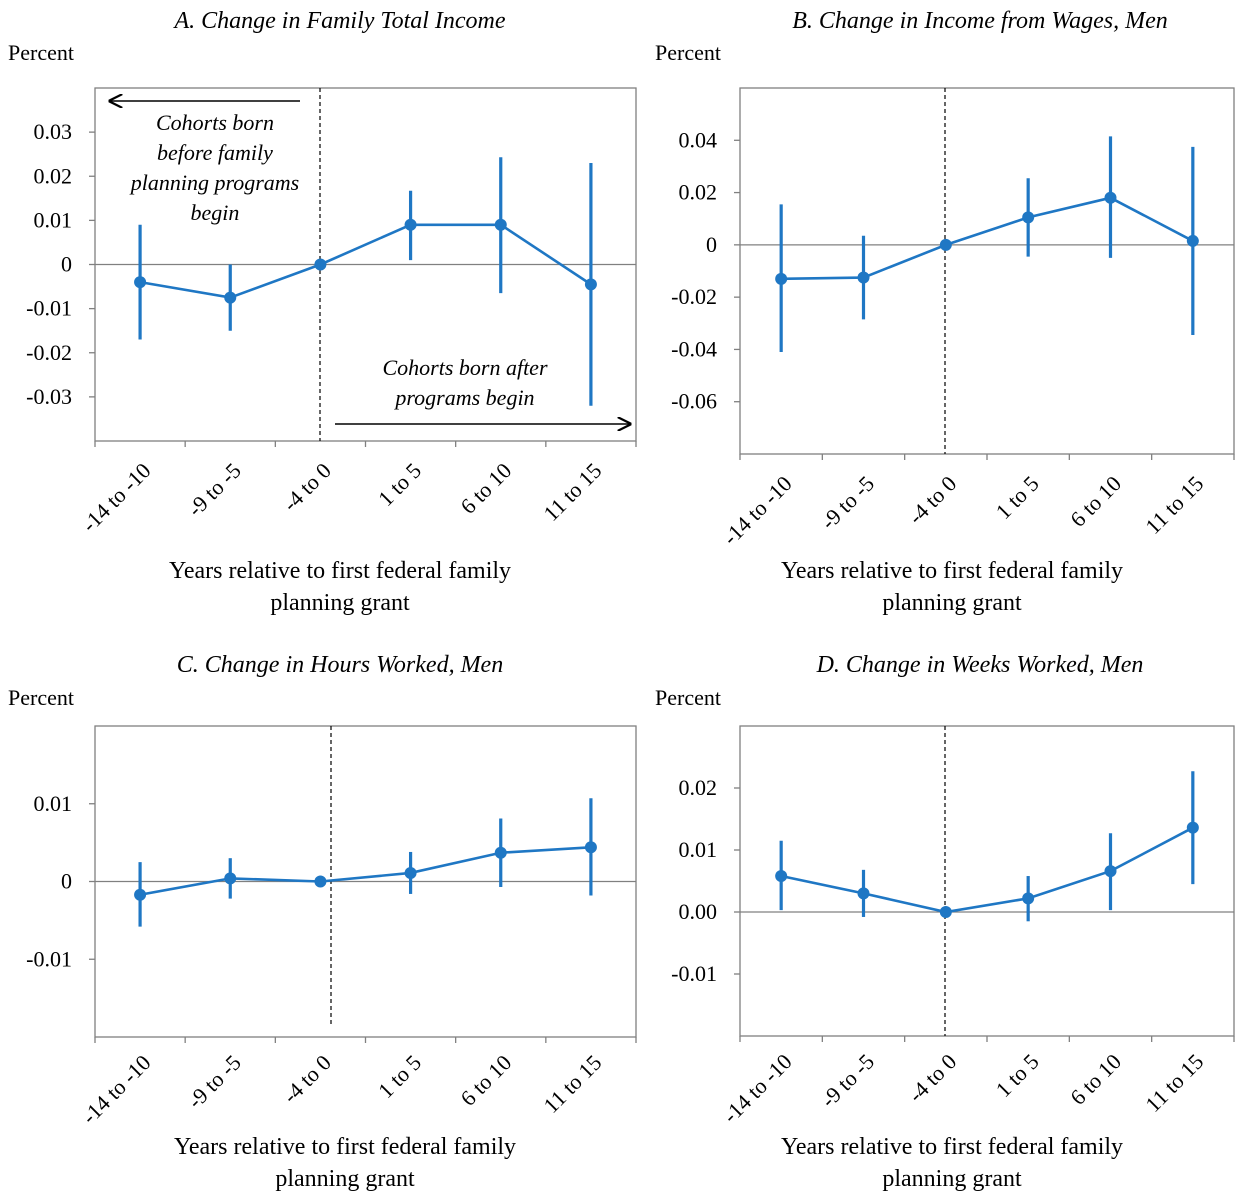  What do you see at coordinates (49, 396) in the screenshot?
I see `y-tick-label: -0.03` at bounding box center [49, 396].